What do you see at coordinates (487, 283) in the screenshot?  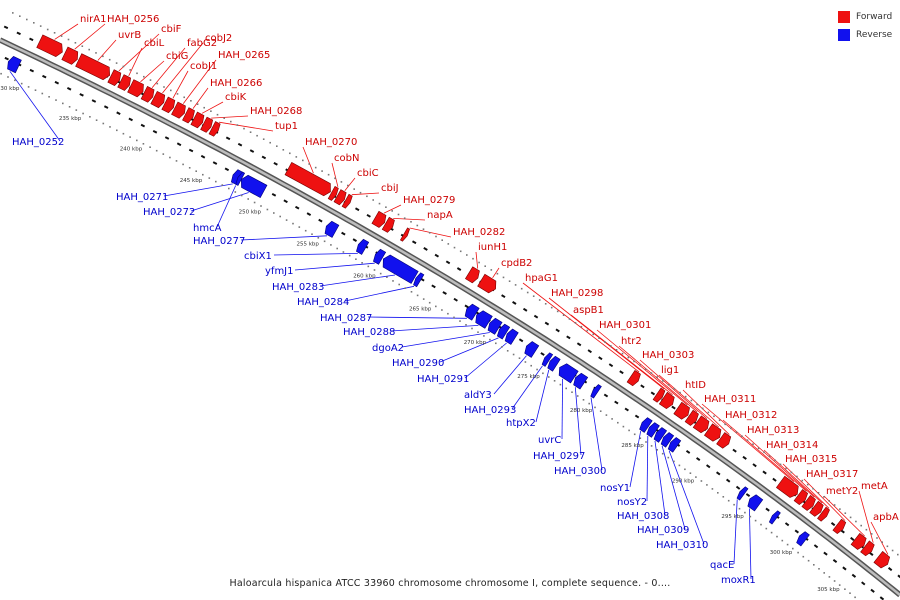 I see `forward-gene-cpdb2` at bounding box center [487, 283].